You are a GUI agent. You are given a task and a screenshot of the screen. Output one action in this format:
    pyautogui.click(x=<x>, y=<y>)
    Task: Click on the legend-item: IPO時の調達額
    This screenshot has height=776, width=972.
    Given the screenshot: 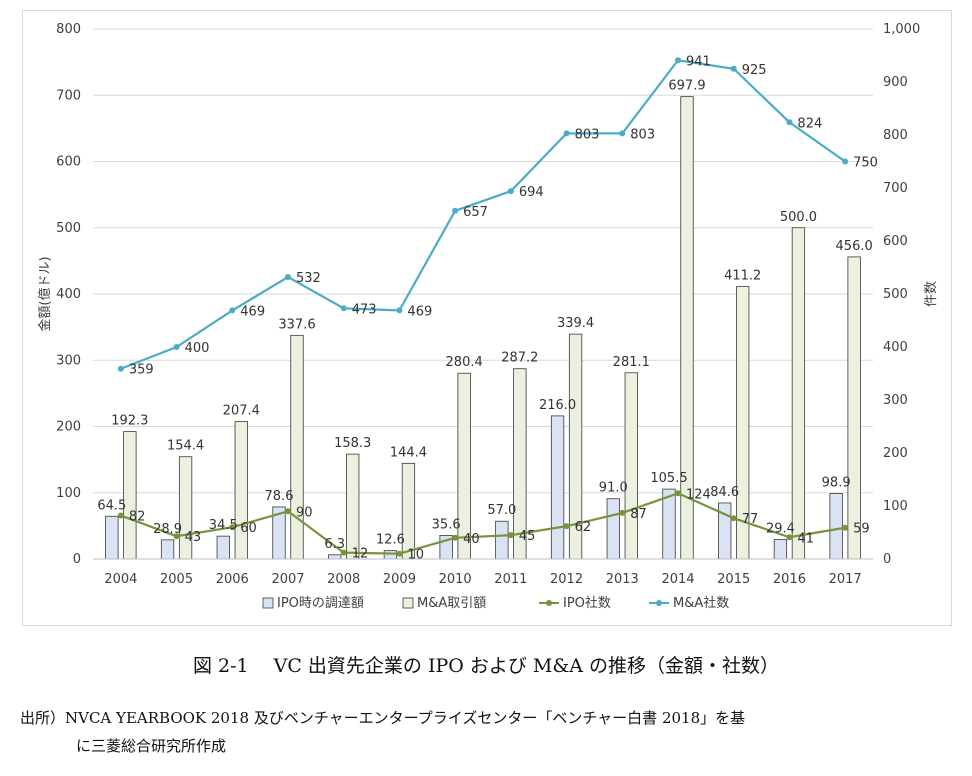 What is the action you would take?
    pyautogui.click(x=313, y=603)
    